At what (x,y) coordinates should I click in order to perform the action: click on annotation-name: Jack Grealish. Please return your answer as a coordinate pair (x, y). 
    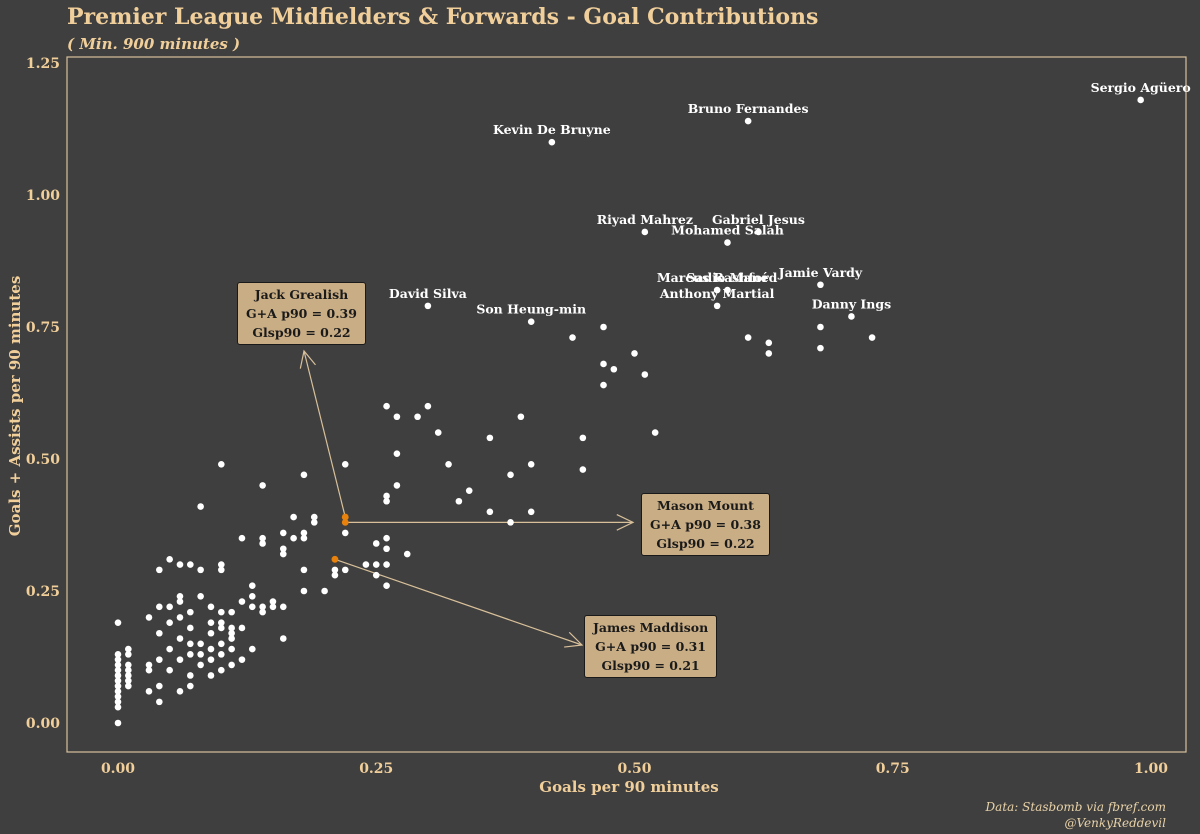
    Looking at the image, I should click on (301, 294).